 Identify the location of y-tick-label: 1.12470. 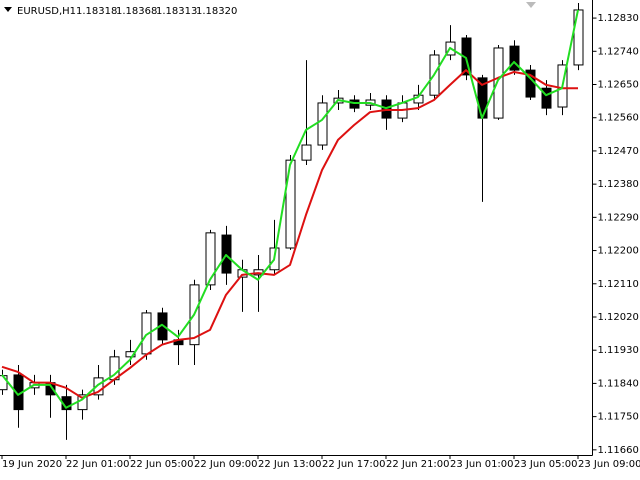
(618, 151).